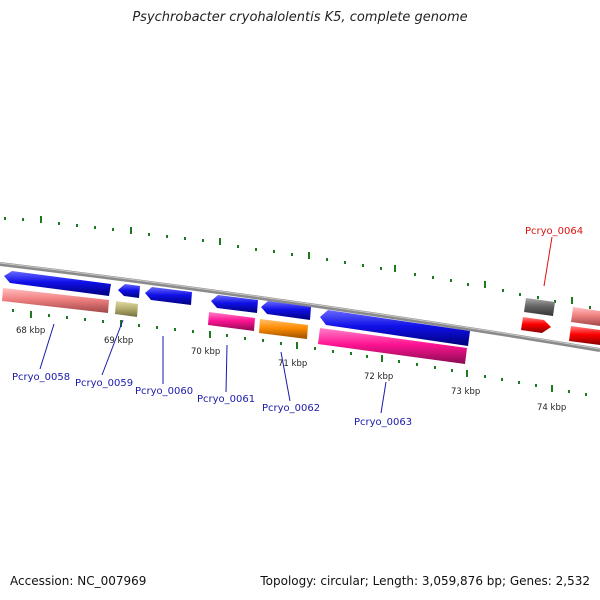 Image resolution: width=600 pixels, height=600 pixels. What do you see at coordinates (291, 408) in the screenshot?
I see `gene-label-Pcryo_0062: Pcryo_0062` at bounding box center [291, 408].